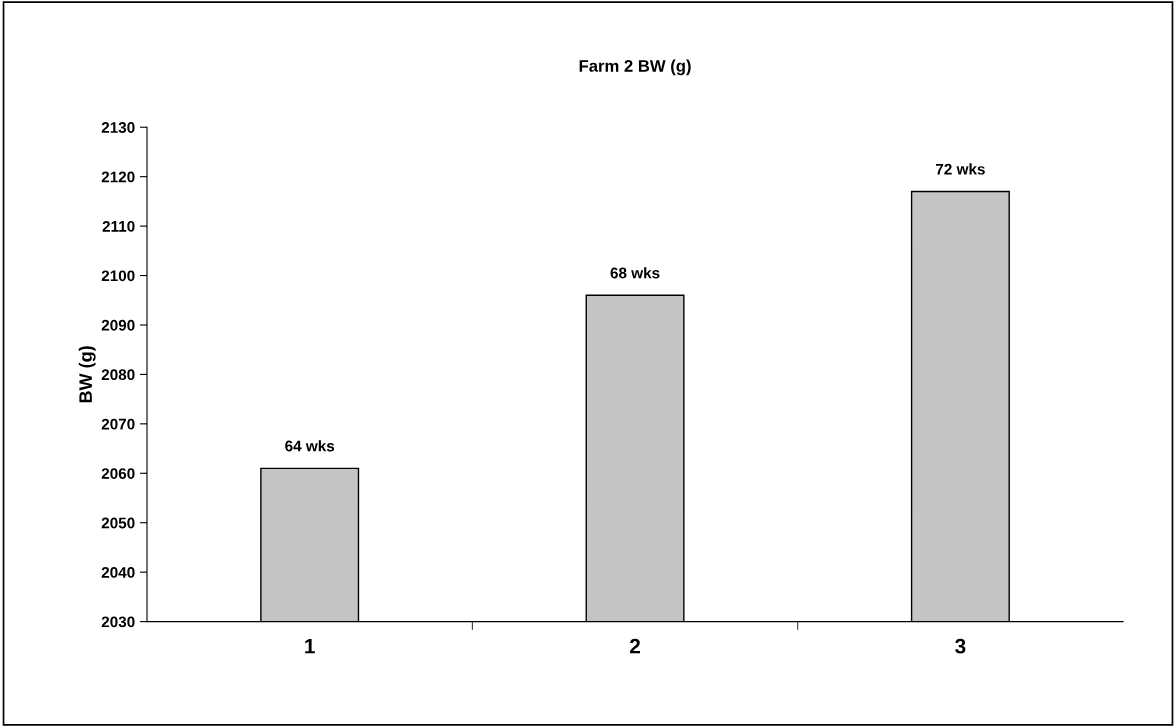 This screenshot has height=727, width=1176. I want to click on y-tick-label: 2070, so click(118, 424).